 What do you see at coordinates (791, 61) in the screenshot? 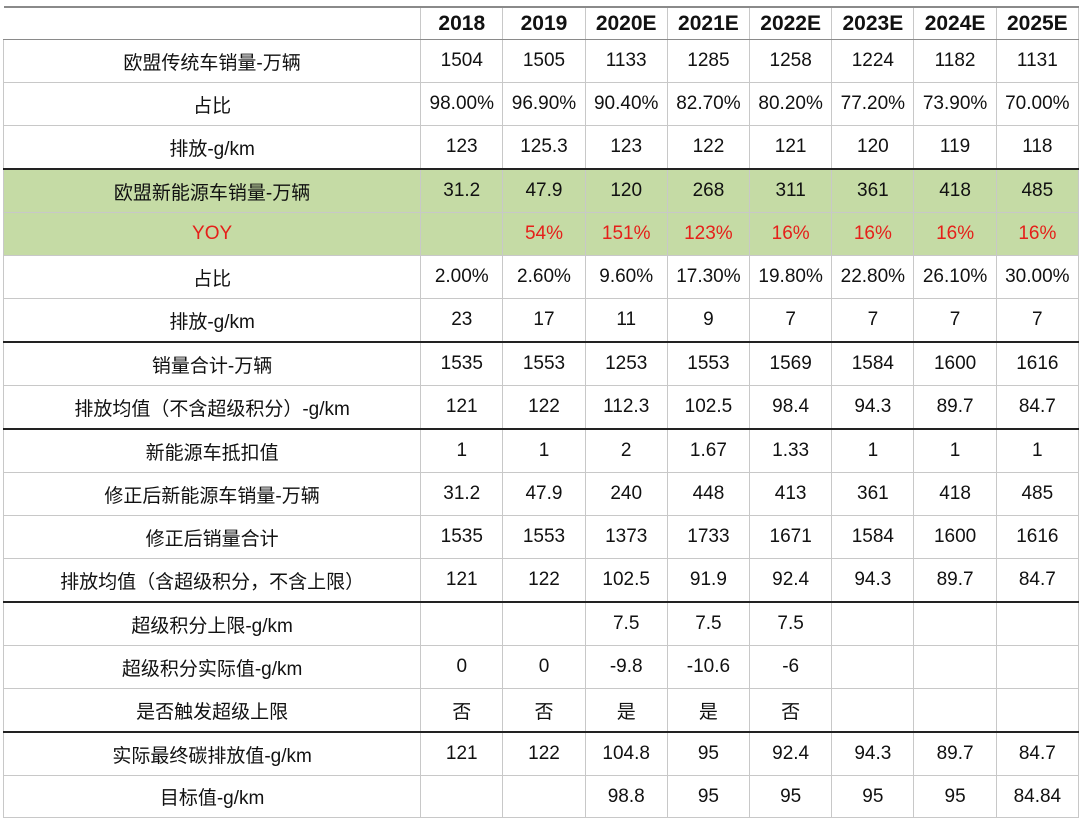
I see `table-cell: 1258` at bounding box center [791, 61].